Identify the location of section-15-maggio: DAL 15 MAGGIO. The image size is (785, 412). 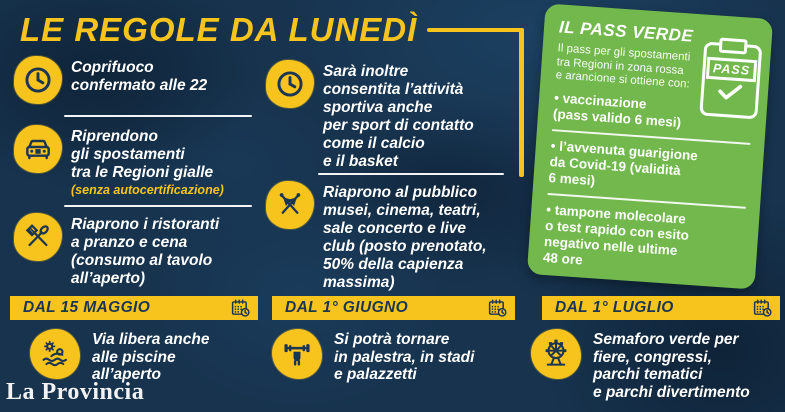
(134, 340).